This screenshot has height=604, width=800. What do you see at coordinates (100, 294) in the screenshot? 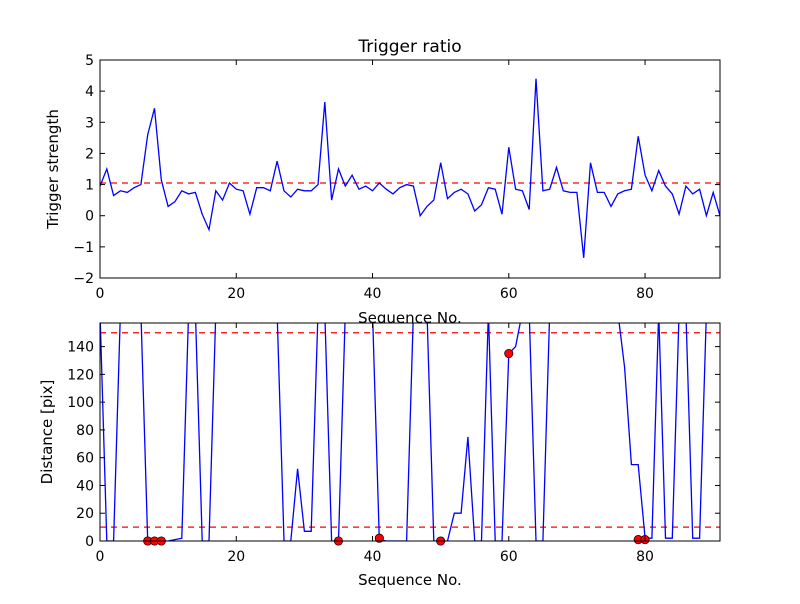
I see `chart-top-xtick-label: 0` at bounding box center [100, 294].